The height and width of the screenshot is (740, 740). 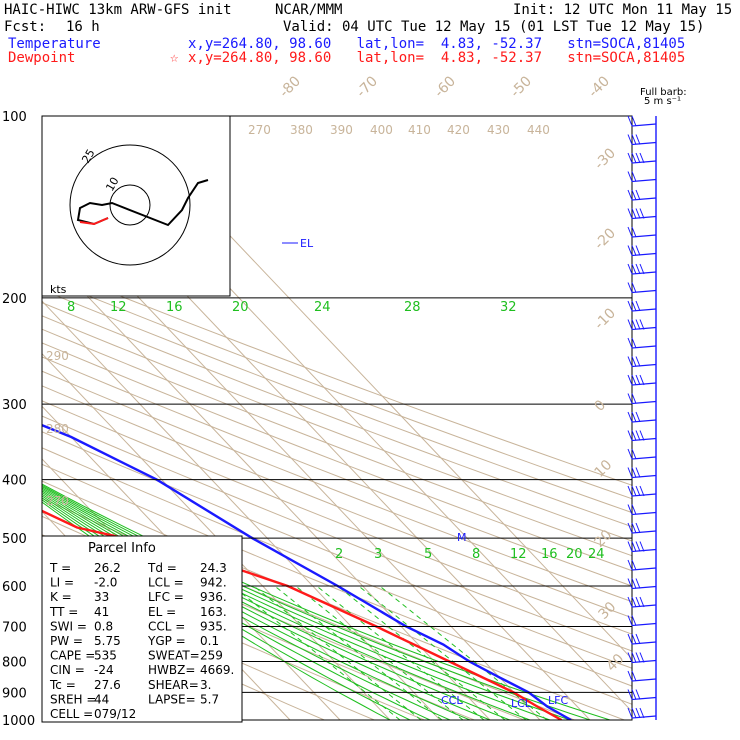 I want to click on pressure-tick-label: 1000, so click(x=18, y=721).